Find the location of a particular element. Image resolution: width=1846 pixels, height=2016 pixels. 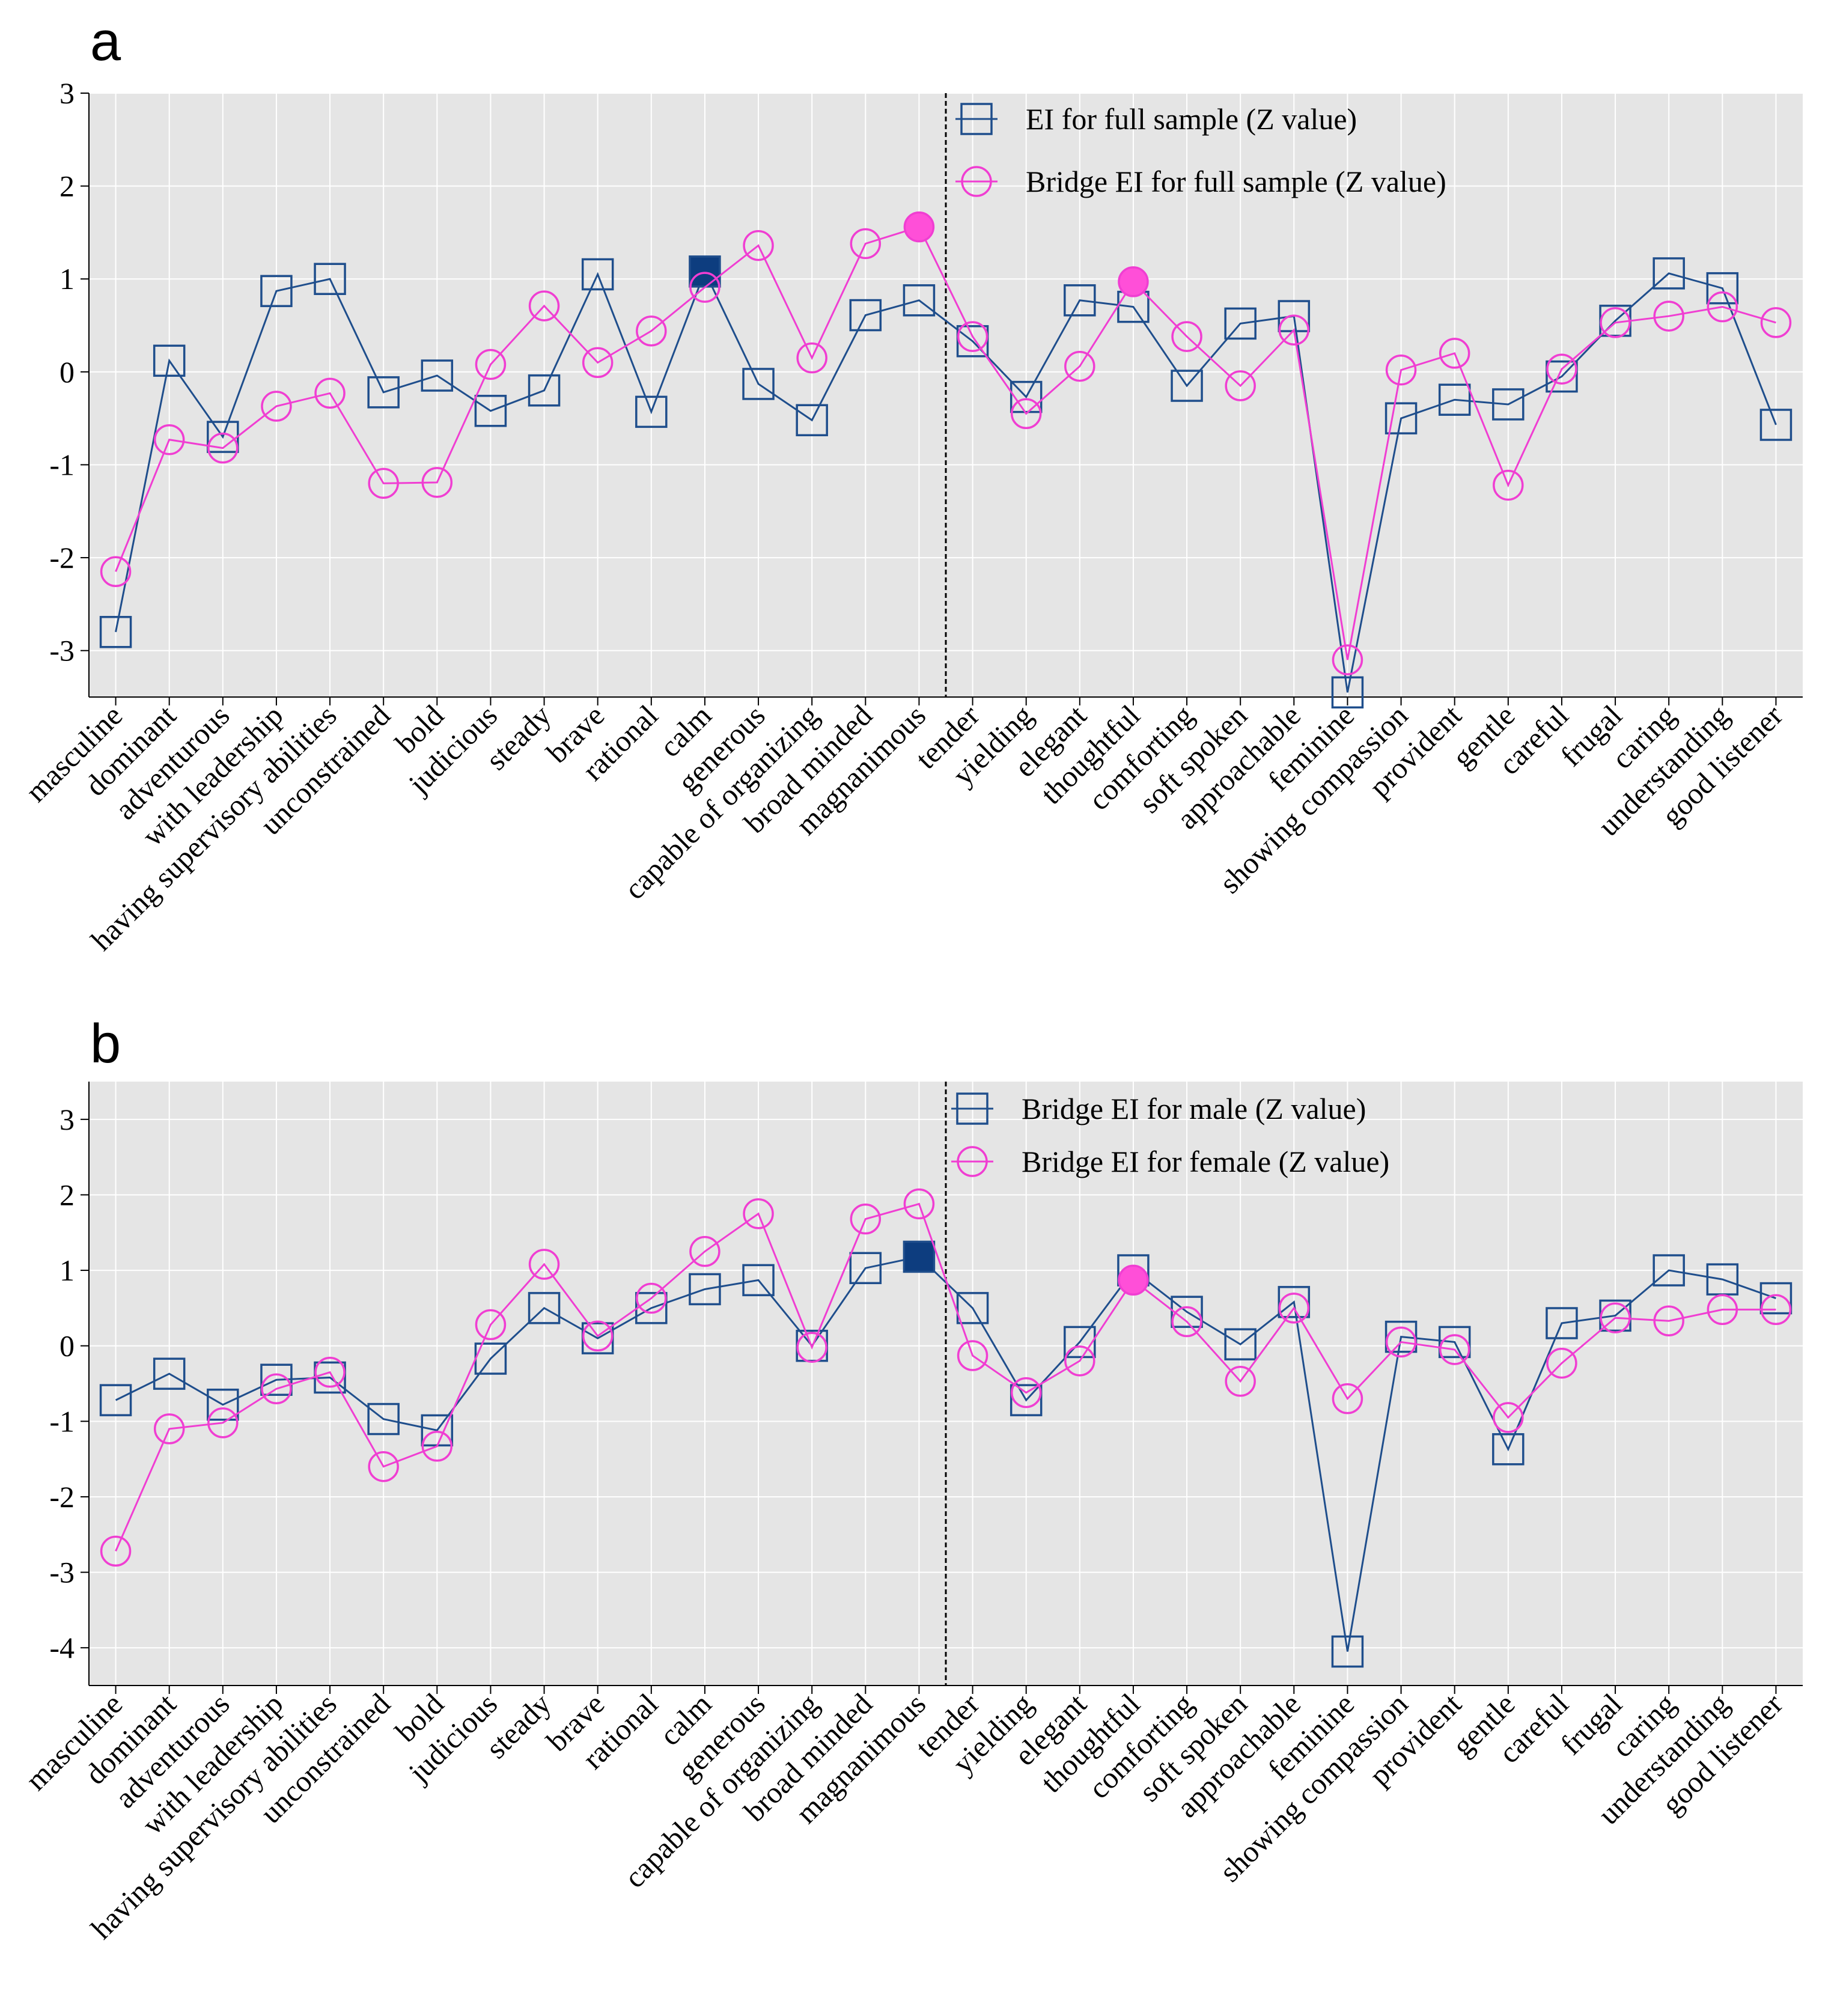

panel-a-y-tick-label: 1 is located at coordinates (67, 279).